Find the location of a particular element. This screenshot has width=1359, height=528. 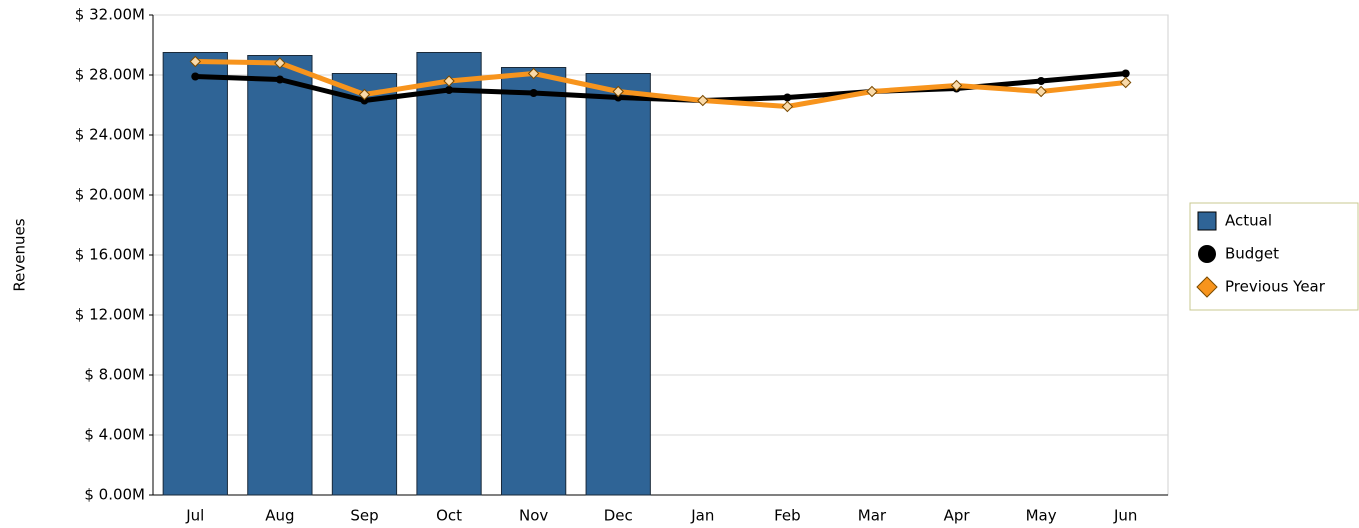

y-tick-label: $ 28.00M is located at coordinates (110, 75).